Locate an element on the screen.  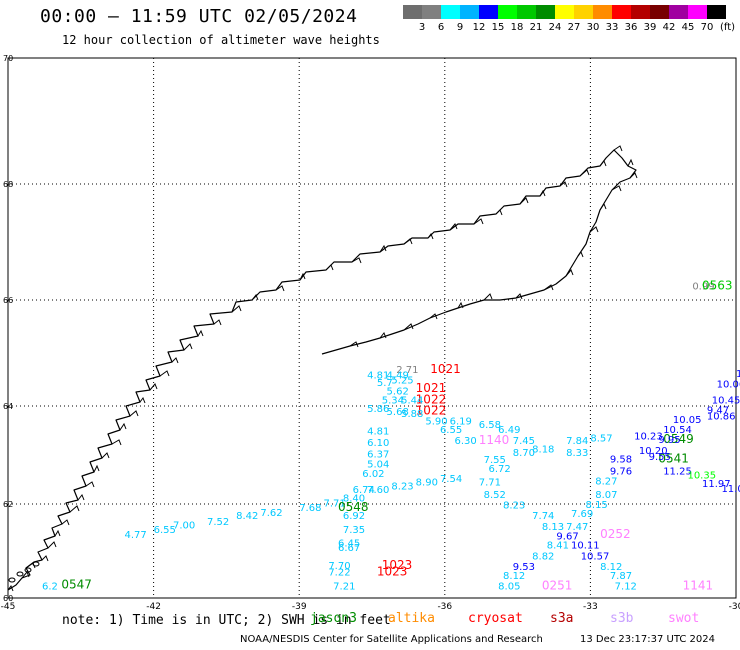
wave-height-value: 6.92 is located at coordinates (354, 516).